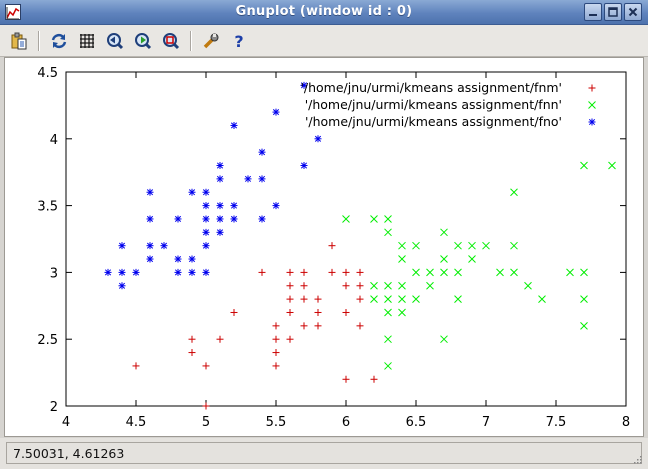 This screenshot has height=469, width=648. Describe the element at coordinates (633, 12) in the screenshot. I see `close-button` at that location.